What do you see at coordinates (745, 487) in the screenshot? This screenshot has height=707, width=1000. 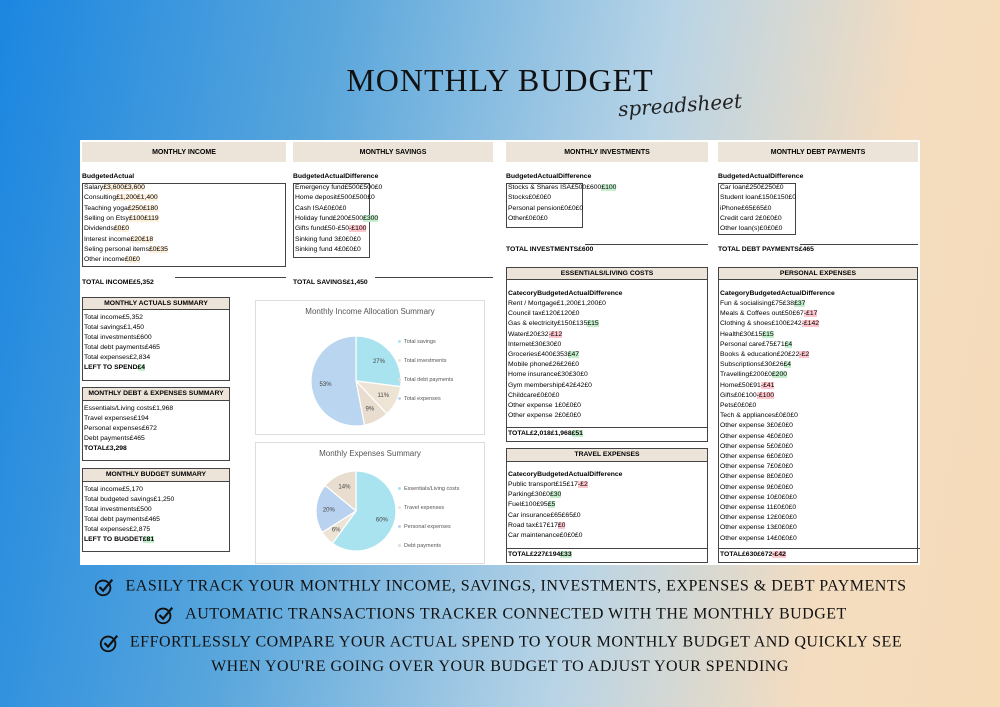 I see `personal-category: Other expense 9` at bounding box center [745, 487].